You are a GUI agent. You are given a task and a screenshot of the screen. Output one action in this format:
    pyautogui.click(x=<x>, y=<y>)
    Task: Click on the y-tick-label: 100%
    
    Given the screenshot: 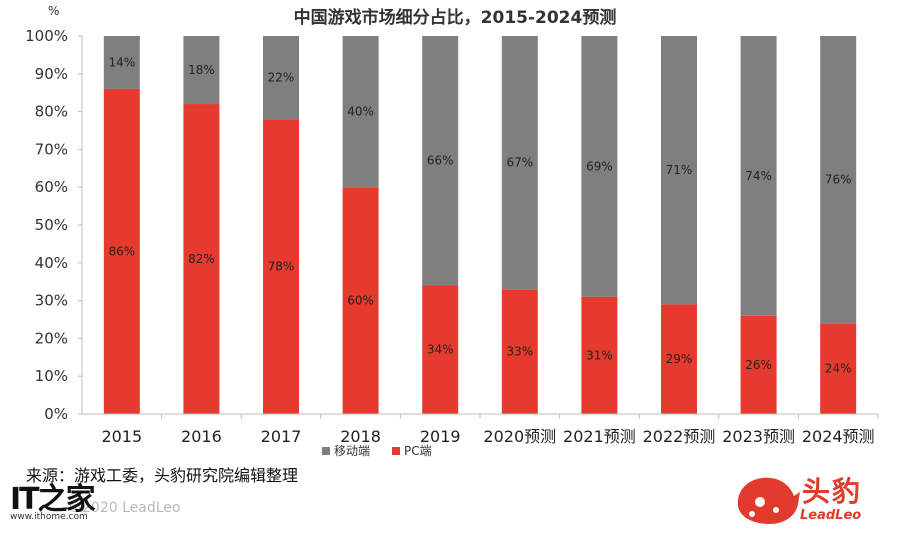 What is the action you would take?
    pyautogui.click(x=46, y=36)
    